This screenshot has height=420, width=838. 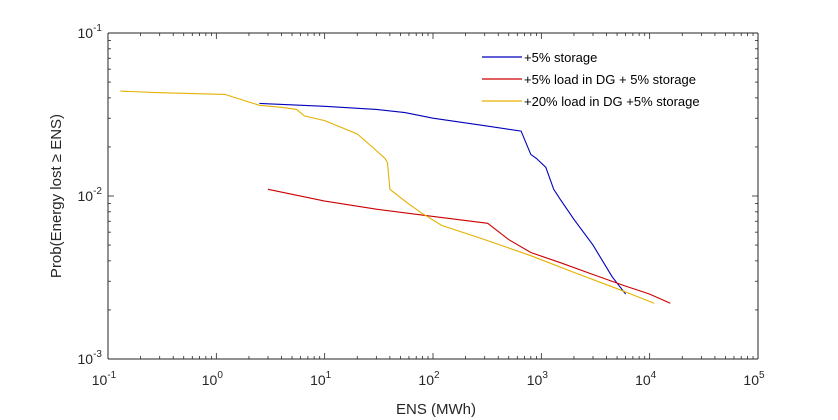 I want to click on x-tick-exponent: 3, so click(x=545, y=375).